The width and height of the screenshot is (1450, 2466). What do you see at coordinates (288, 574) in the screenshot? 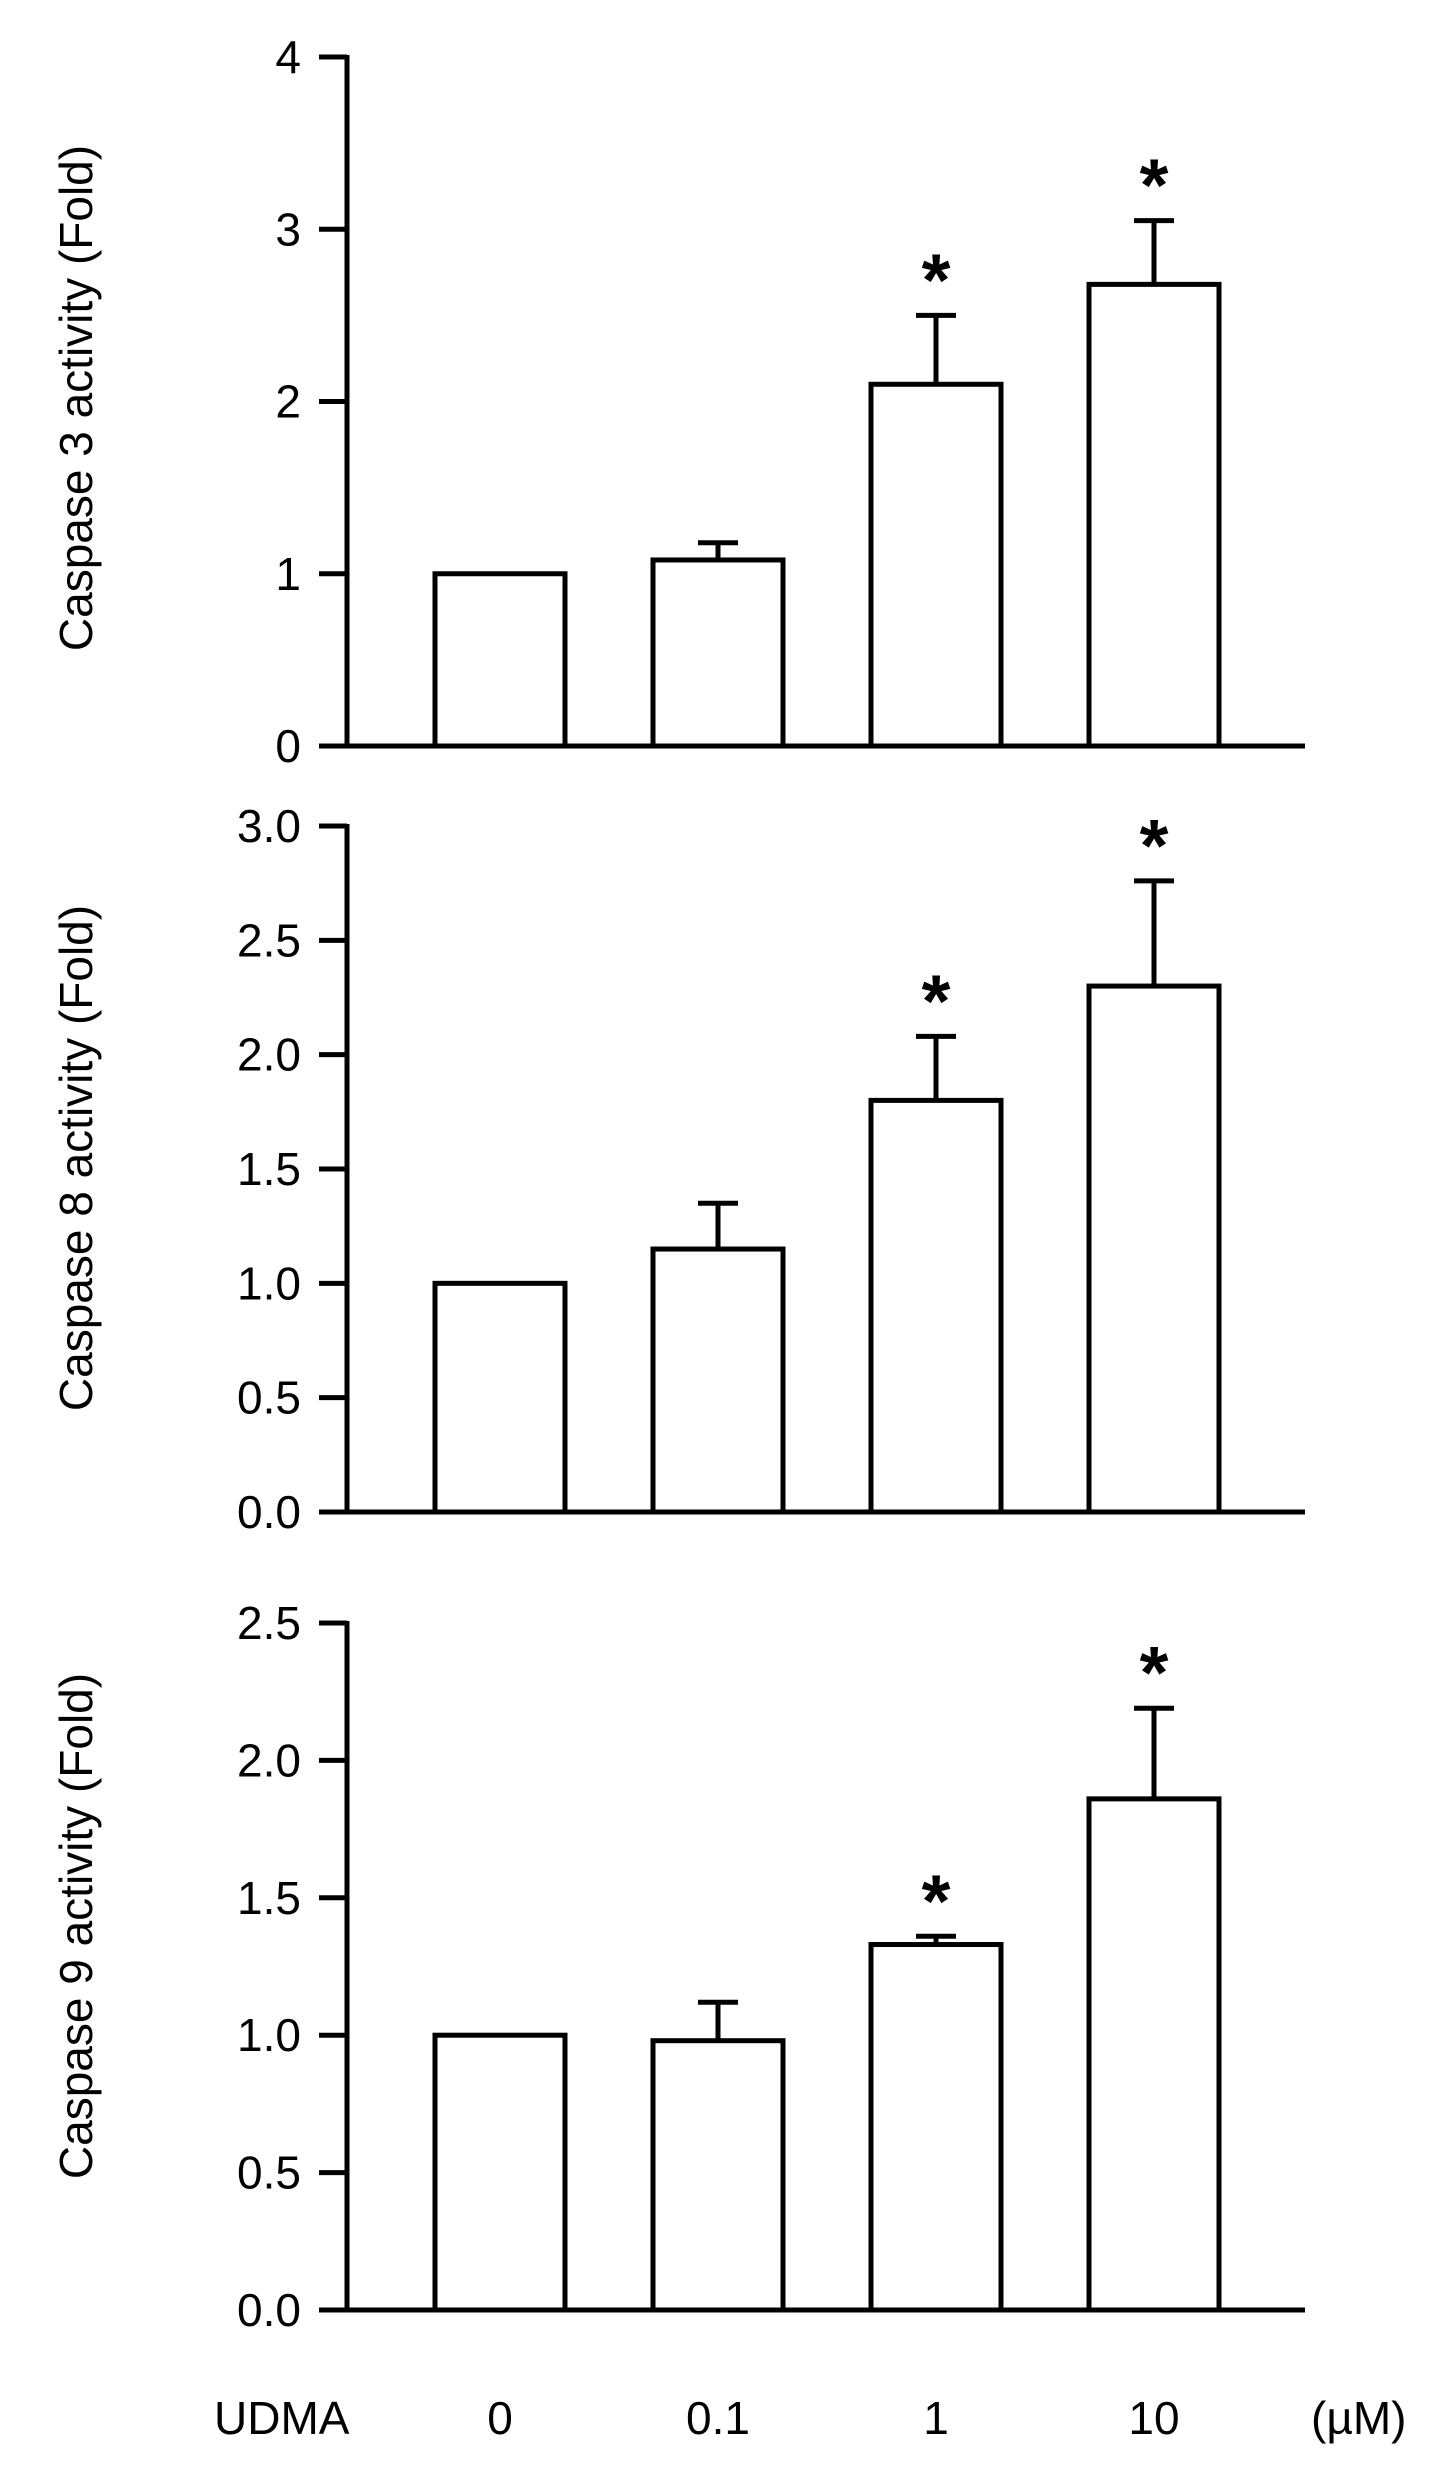
I see `y-tick-label: 1` at bounding box center [288, 574].